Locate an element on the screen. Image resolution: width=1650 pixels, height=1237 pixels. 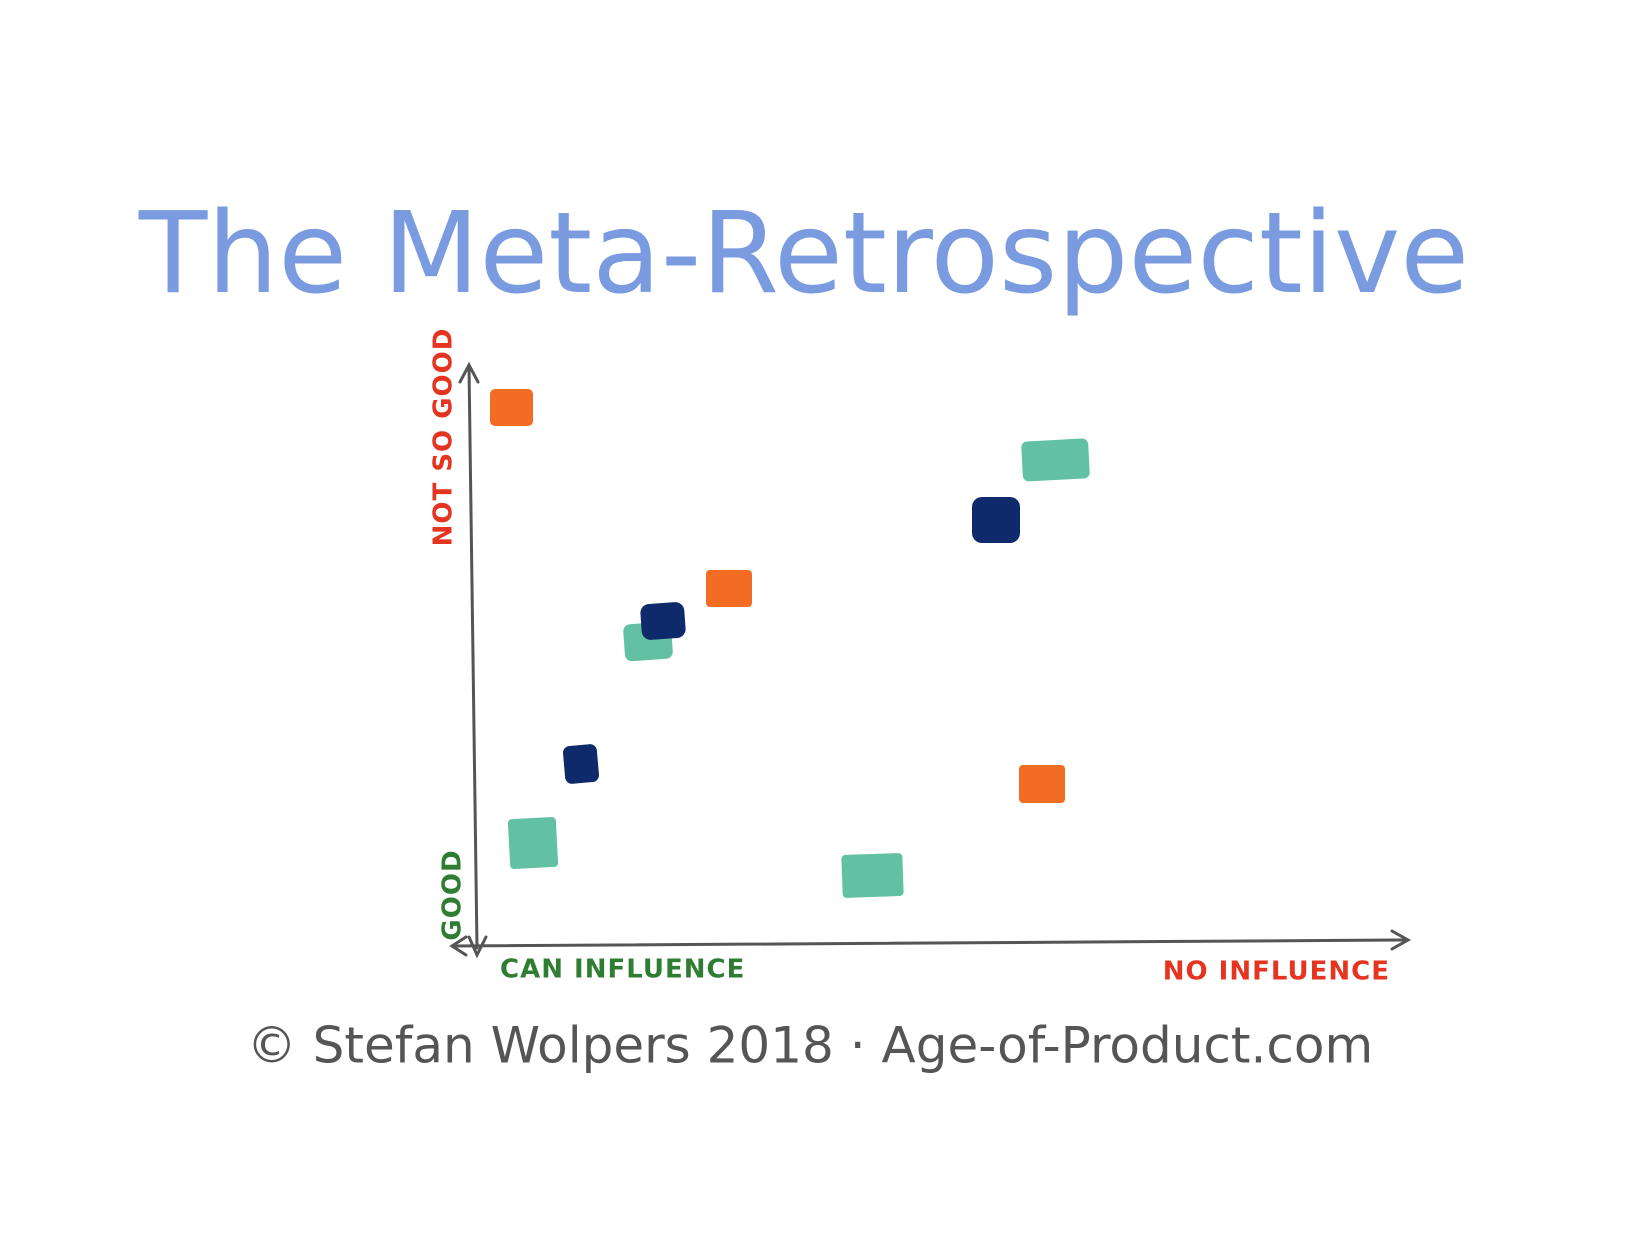
x-axis-arrow is located at coordinates (1401, 940).